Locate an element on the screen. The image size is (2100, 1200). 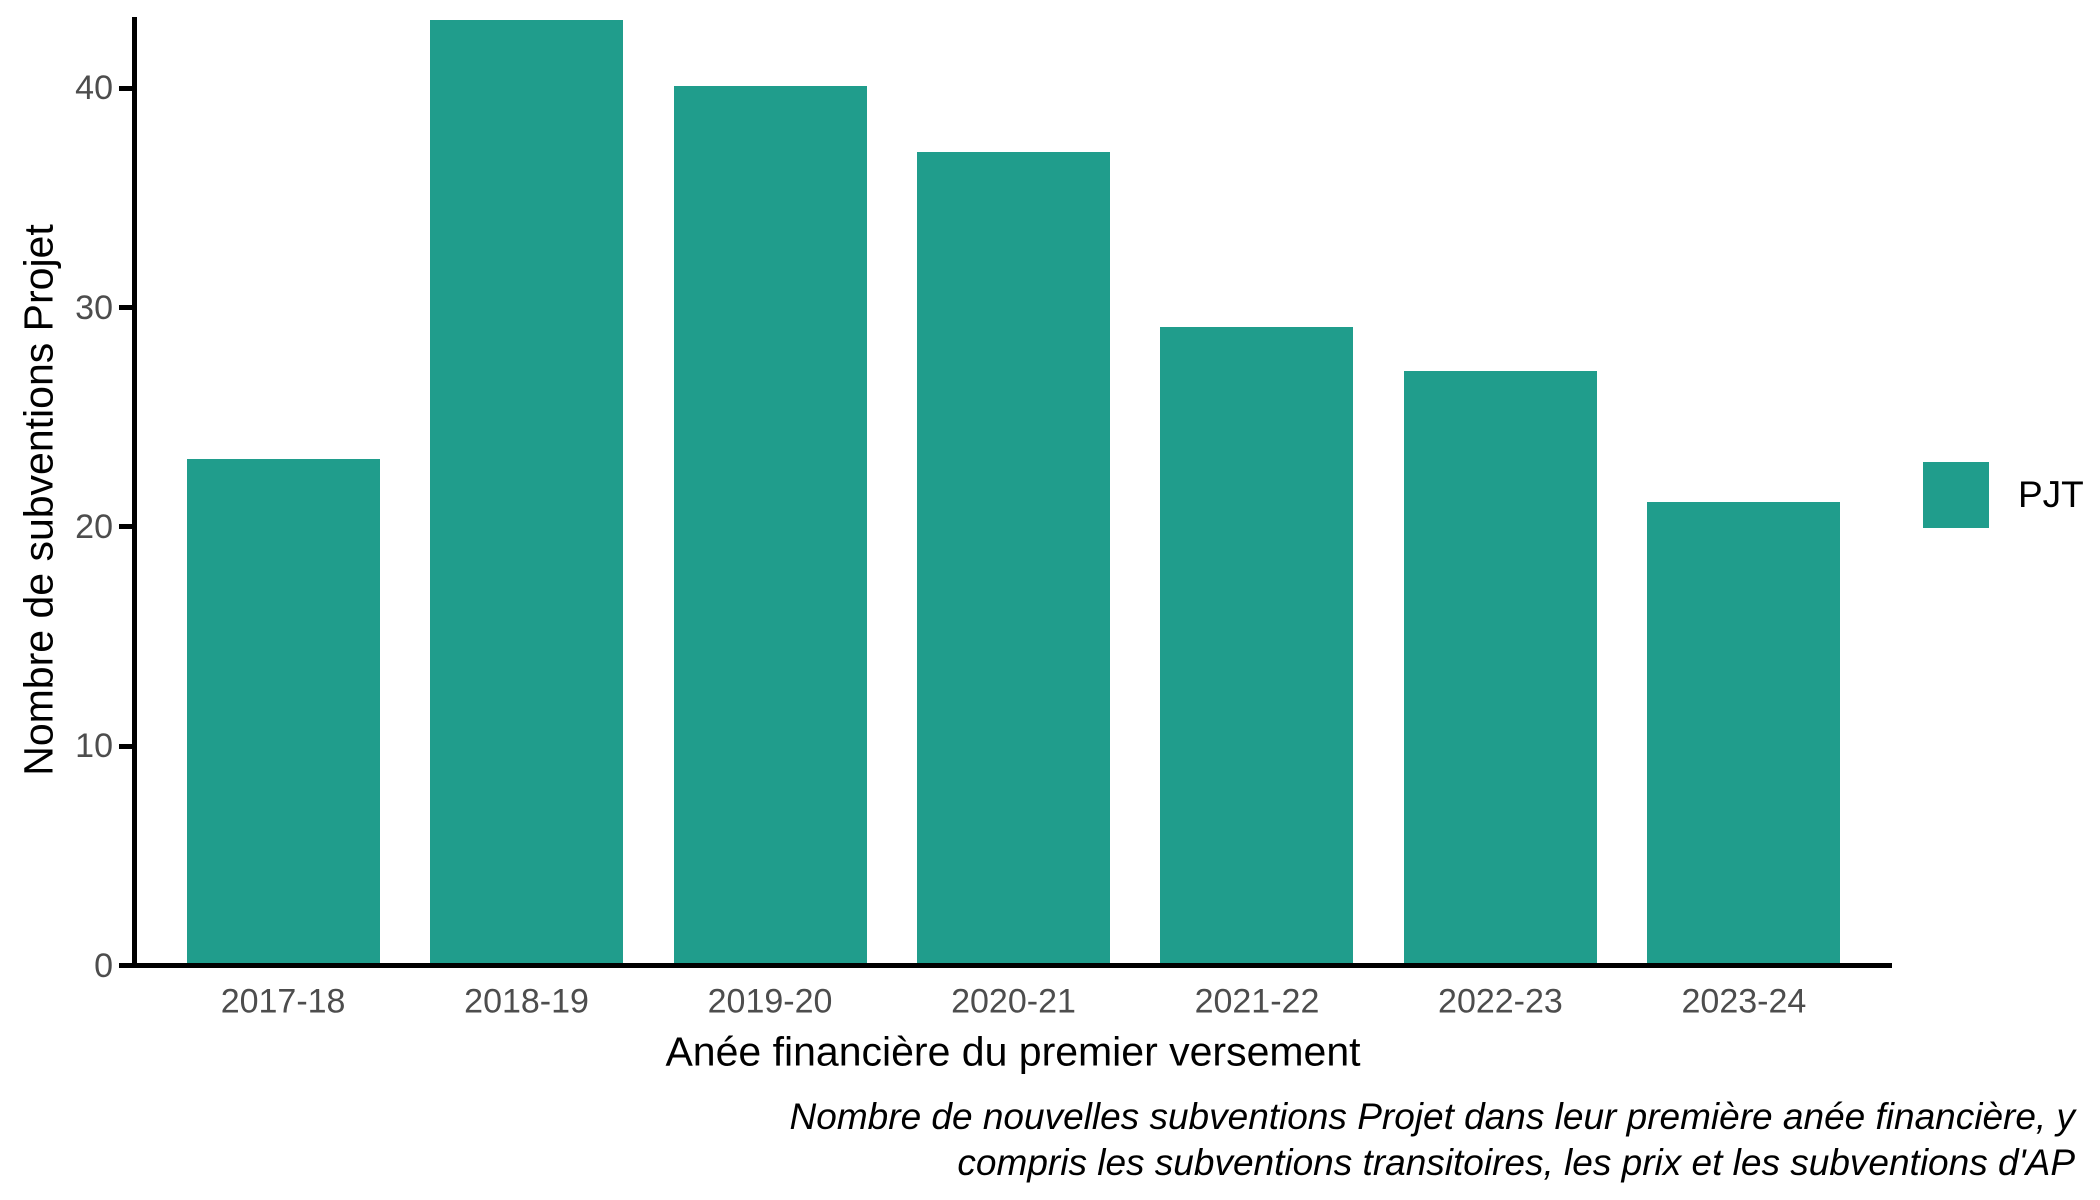
legend: PJT is located at coordinates (2003, 495).